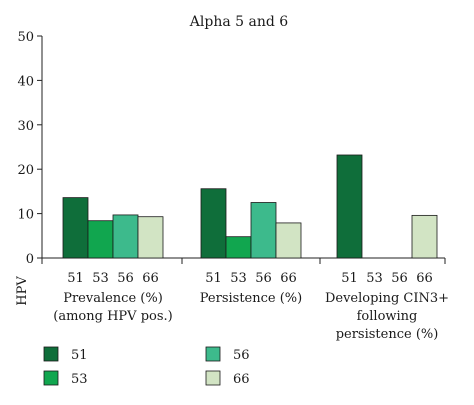  Describe the element at coordinates (238, 22) in the screenshot. I see `chart-title: Alpha 5 and 6` at that location.